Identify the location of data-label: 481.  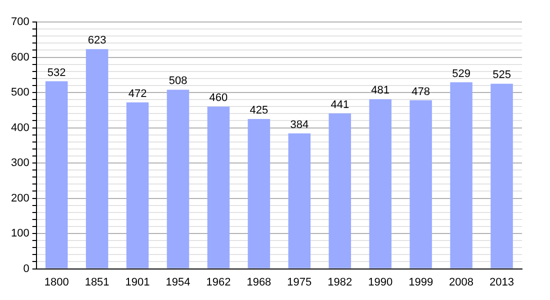
(380, 90).